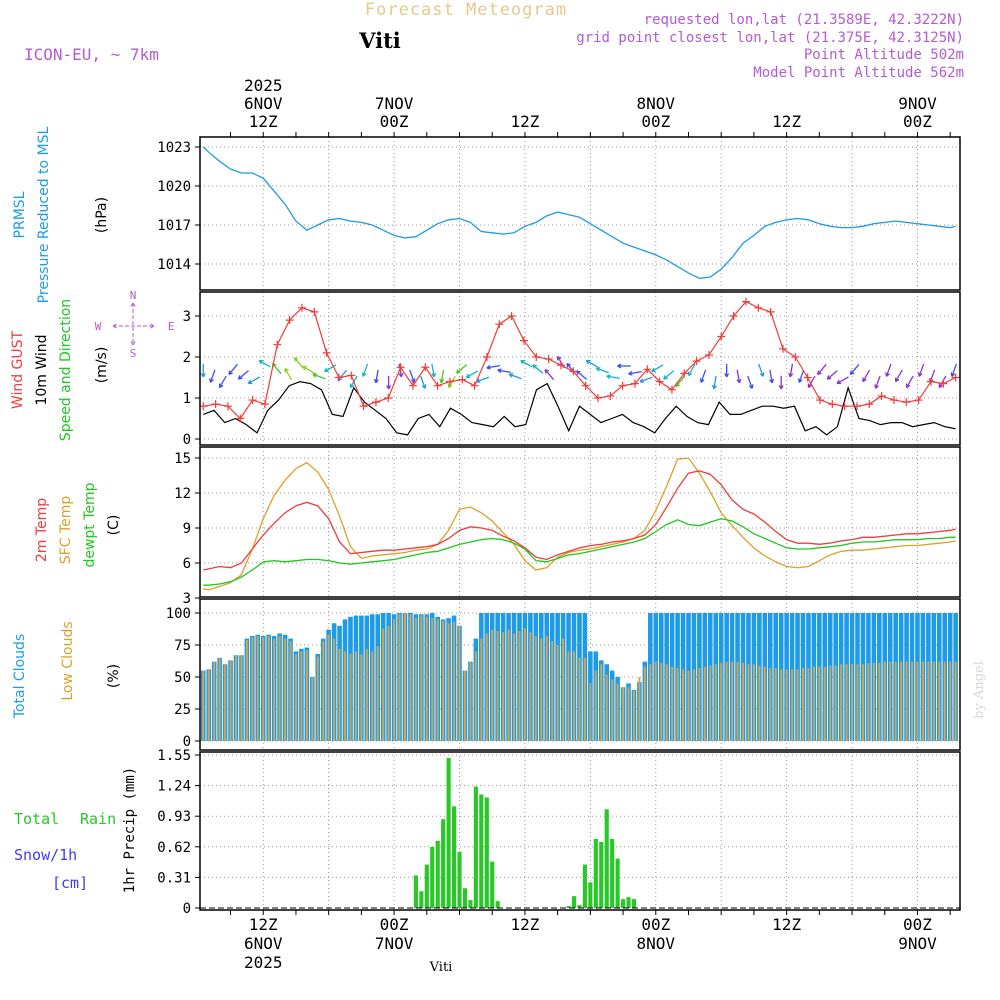 The width and height of the screenshot is (1000, 1000). Describe the element at coordinates (579, 360) in the screenshot. I see `gust-markers` at that location.